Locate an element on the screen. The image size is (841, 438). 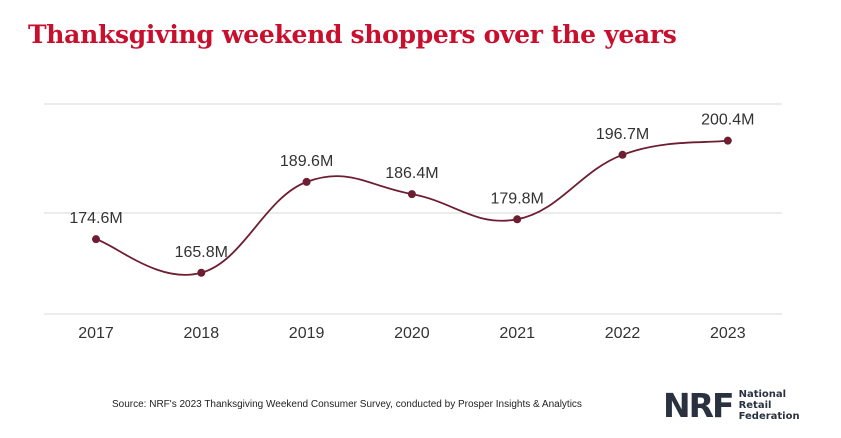
data-label-2022: 196.7M is located at coordinates (622, 134).